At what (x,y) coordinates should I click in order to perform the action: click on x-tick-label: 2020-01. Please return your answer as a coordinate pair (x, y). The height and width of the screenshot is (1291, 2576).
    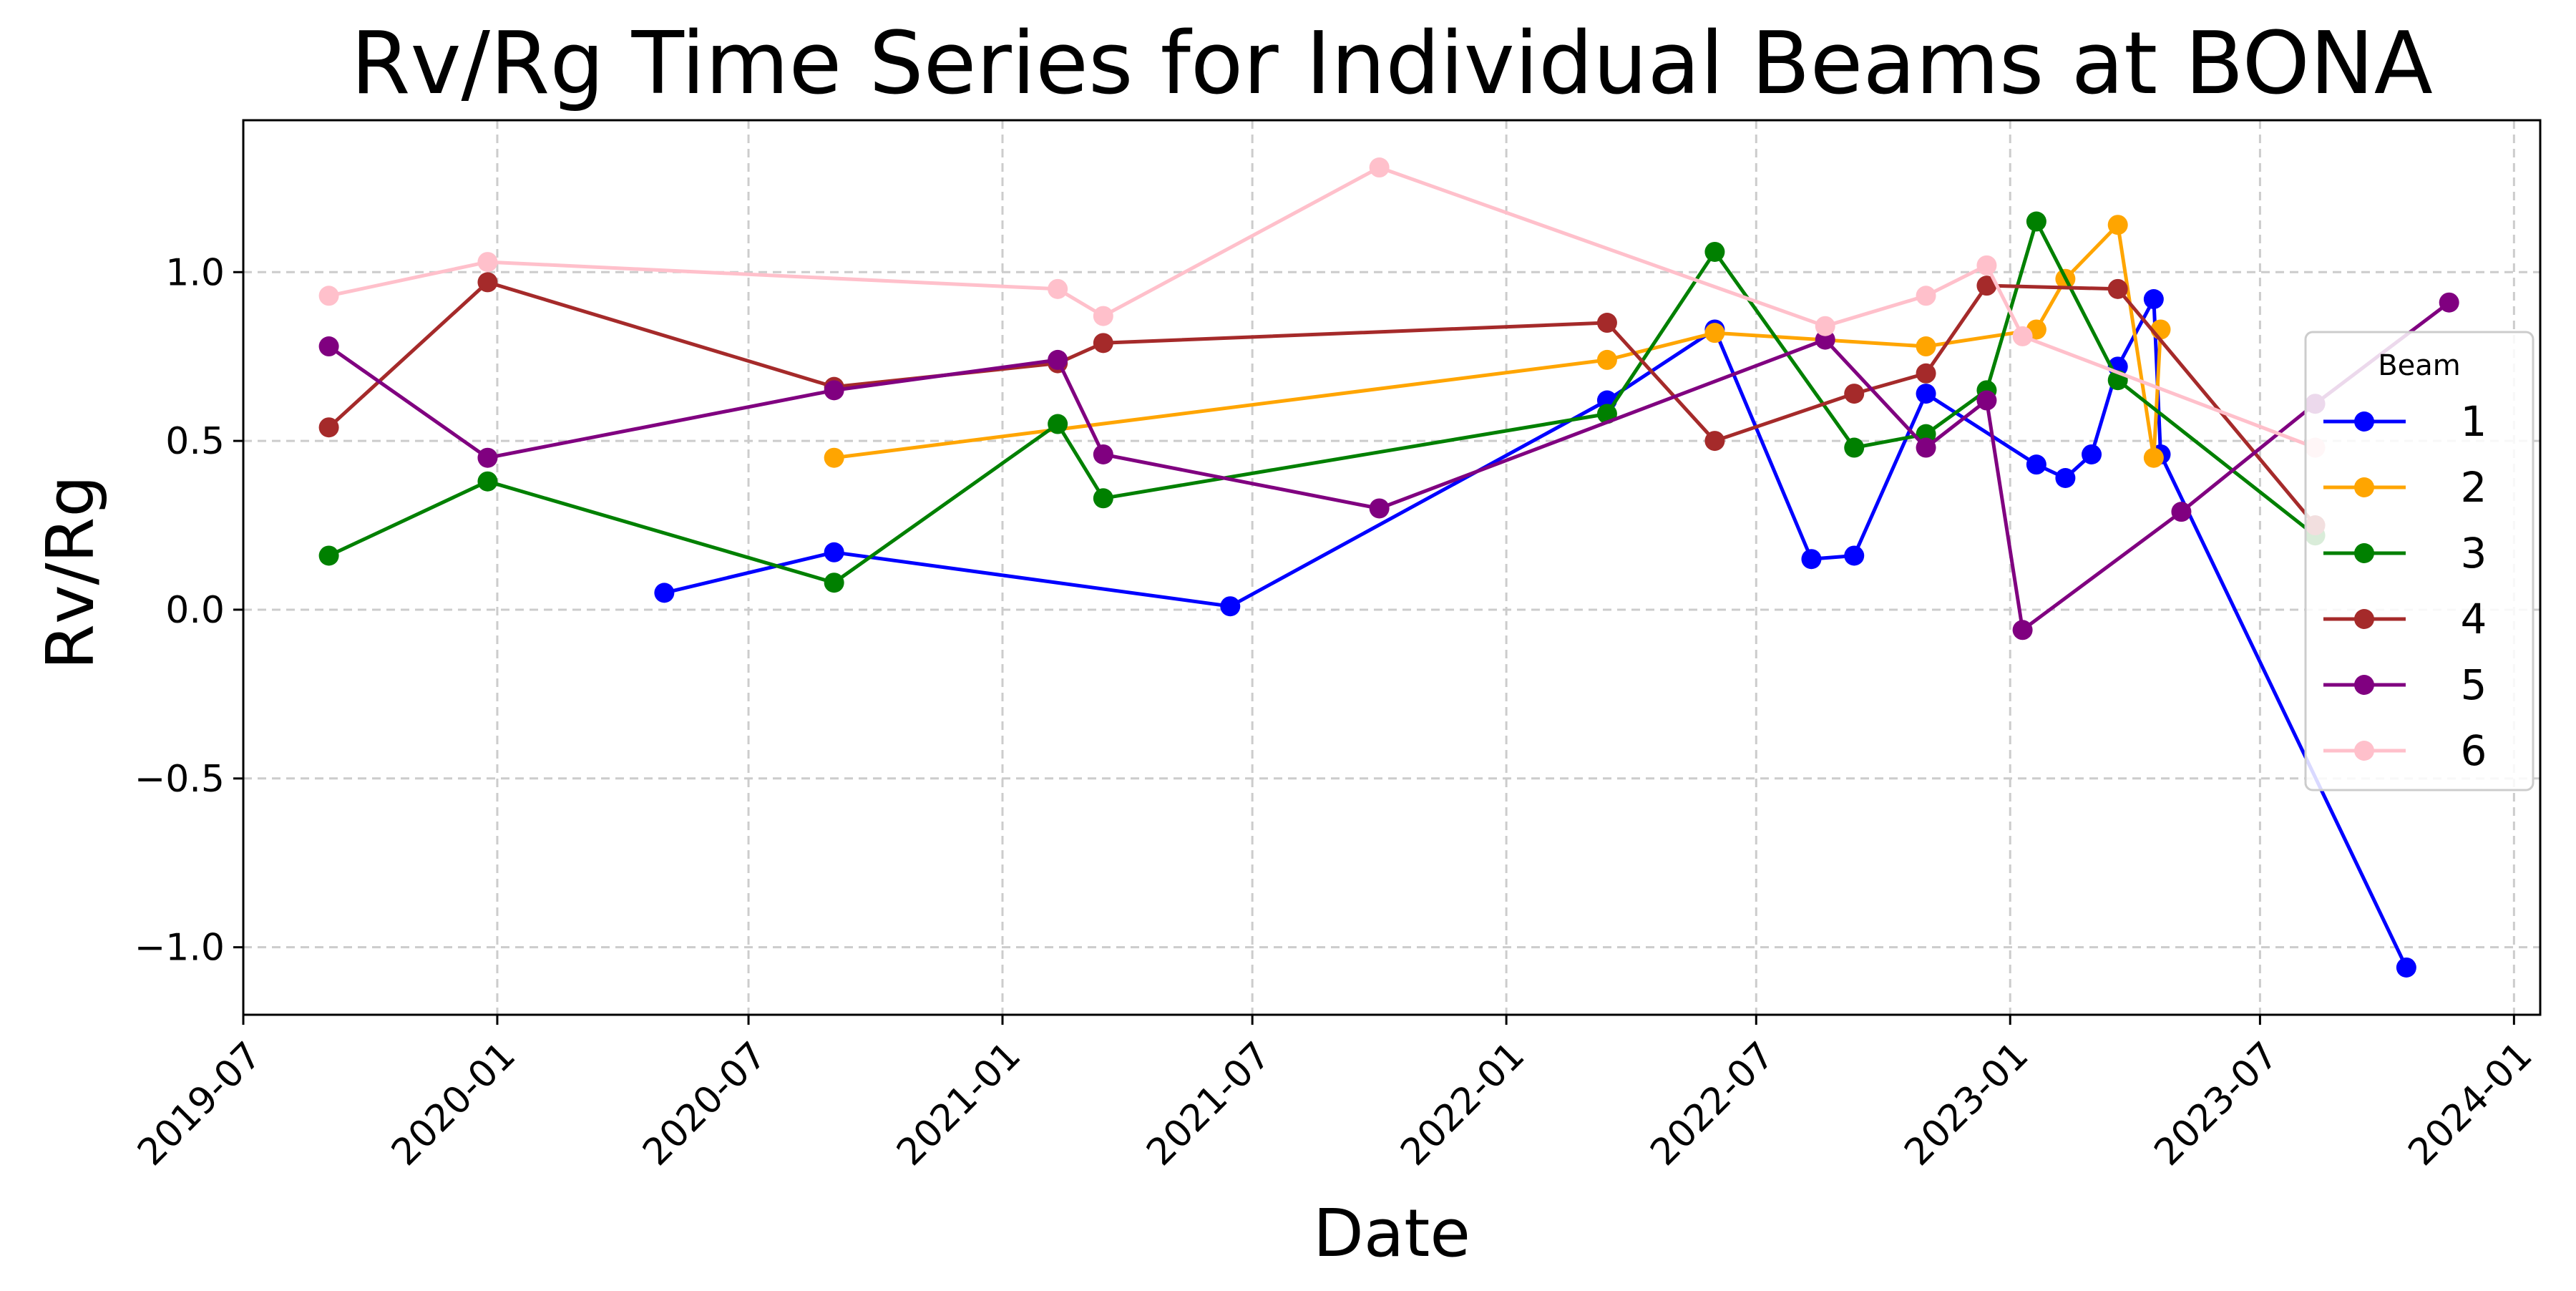
    Looking at the image, I should click on (454, 1104).